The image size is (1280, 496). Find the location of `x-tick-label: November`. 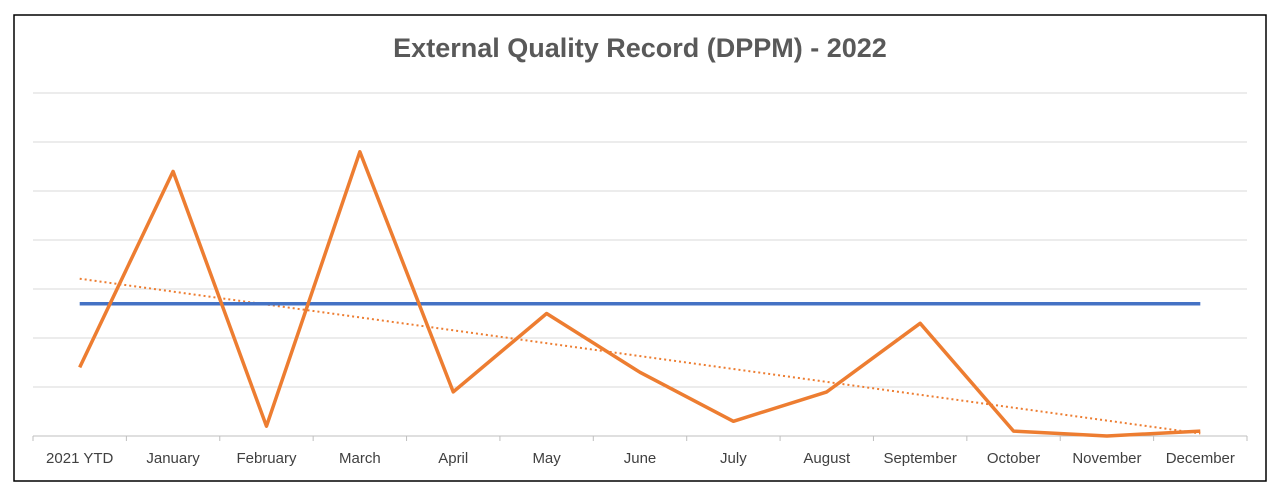

x-tick-label: November is located at coordinates (1106, 458).